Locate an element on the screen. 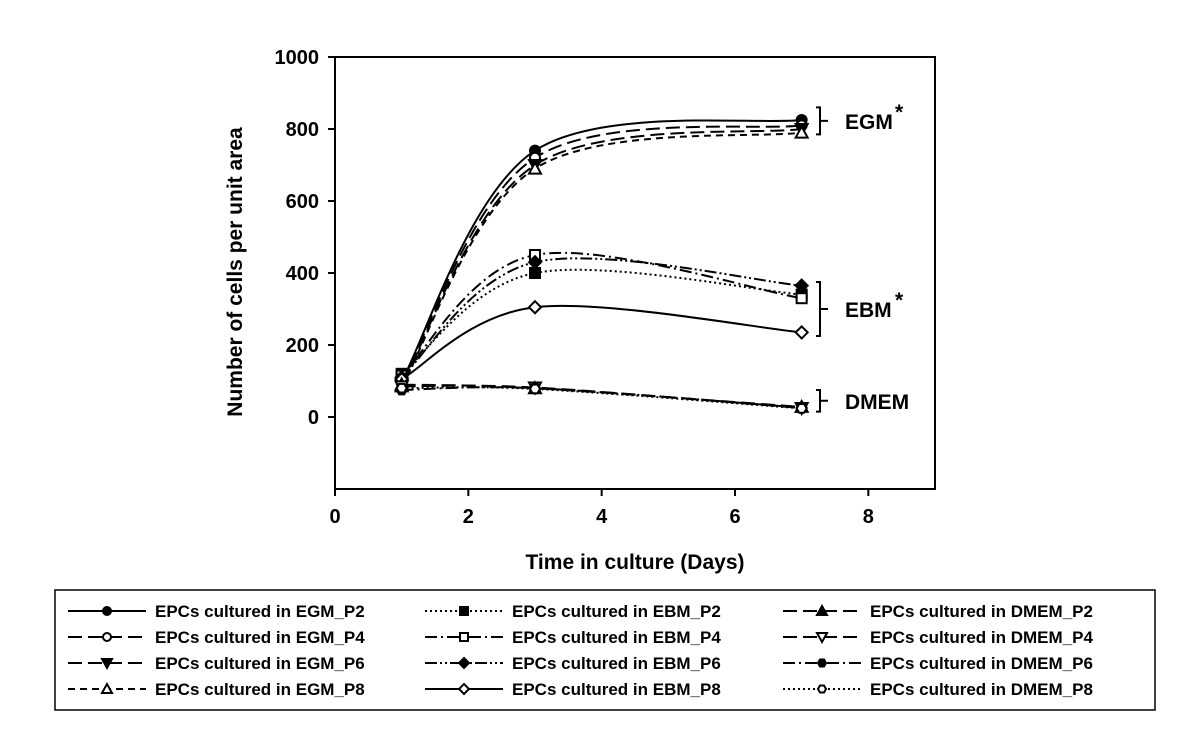 Image resolution: width=1200 pixels, height=735 pixels. x-tick-label: 8 is located at coordinates (868, 517).